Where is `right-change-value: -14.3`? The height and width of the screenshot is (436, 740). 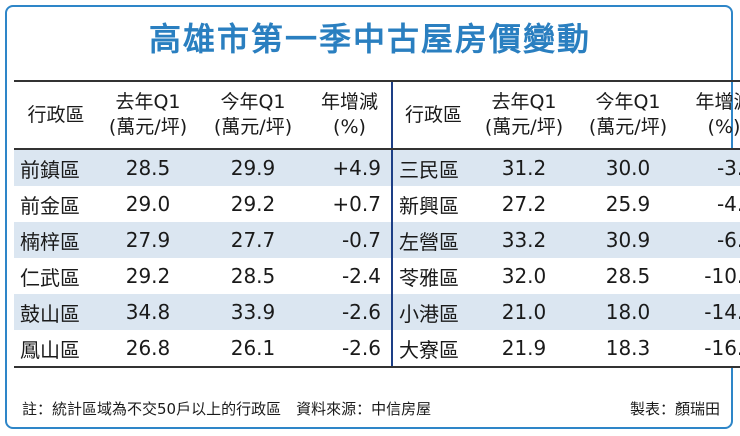 right-change-value: -14.3 is located at coordinates (711, 312).